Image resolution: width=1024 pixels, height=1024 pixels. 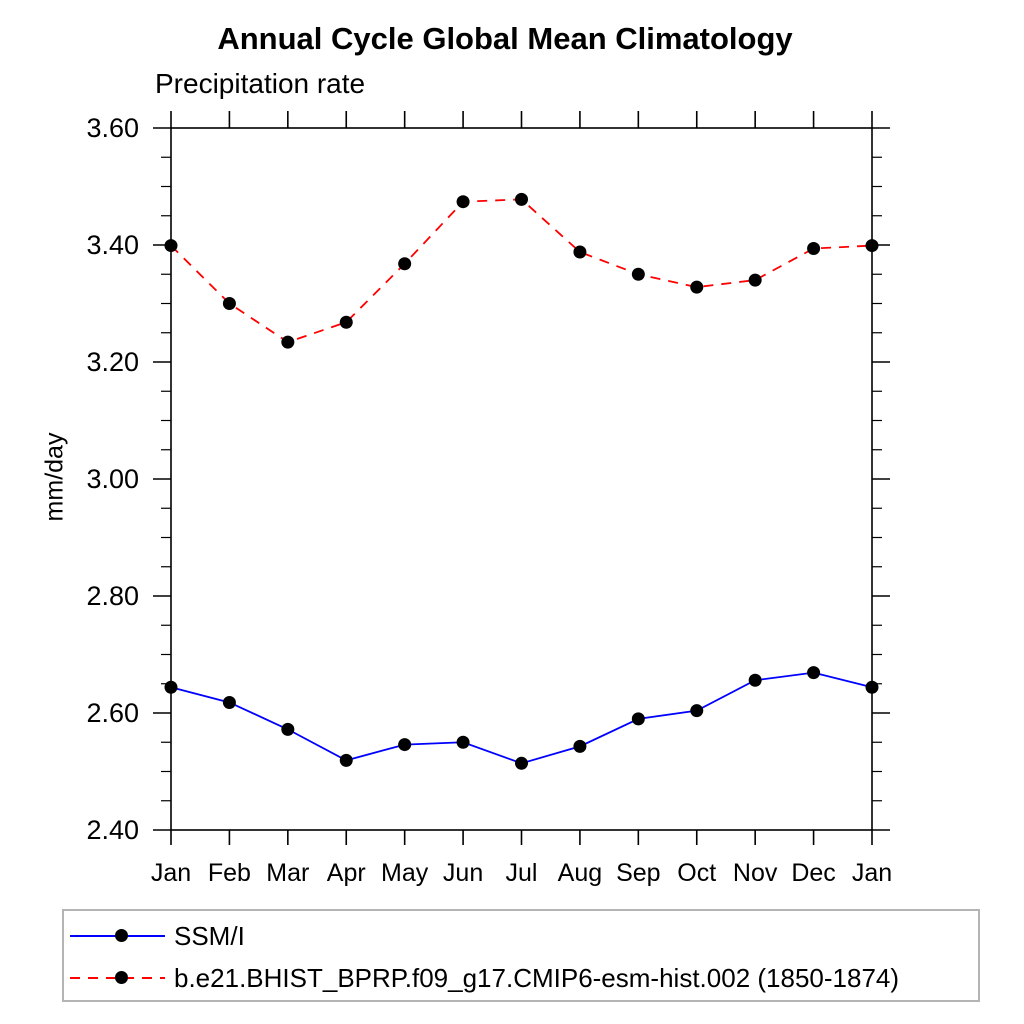 I want to click on x-tick-label: Dec, so click(x=813, y=873).